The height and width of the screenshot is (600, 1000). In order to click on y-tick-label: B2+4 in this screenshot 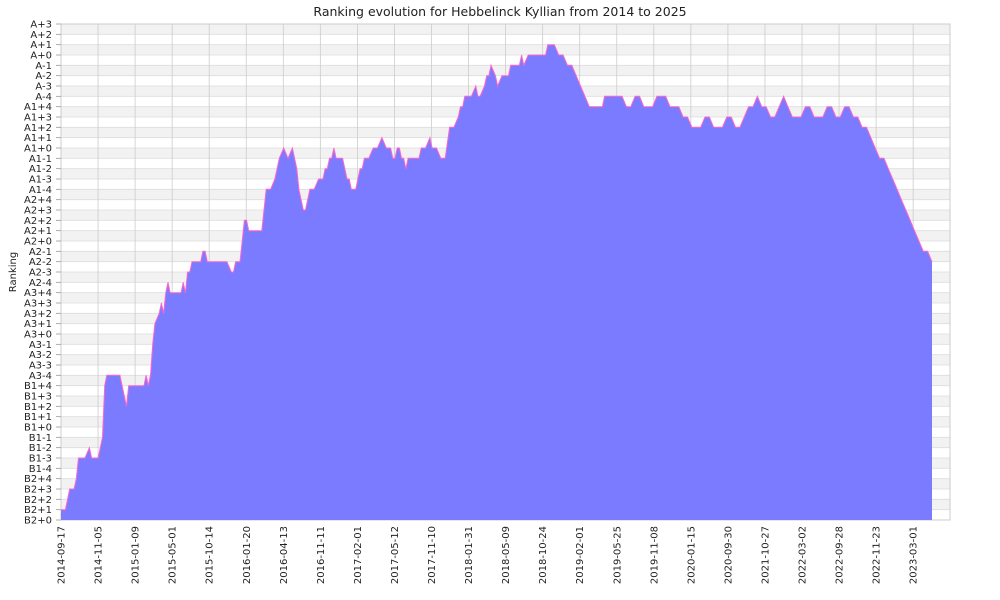, I will do `click(38, 479)`.